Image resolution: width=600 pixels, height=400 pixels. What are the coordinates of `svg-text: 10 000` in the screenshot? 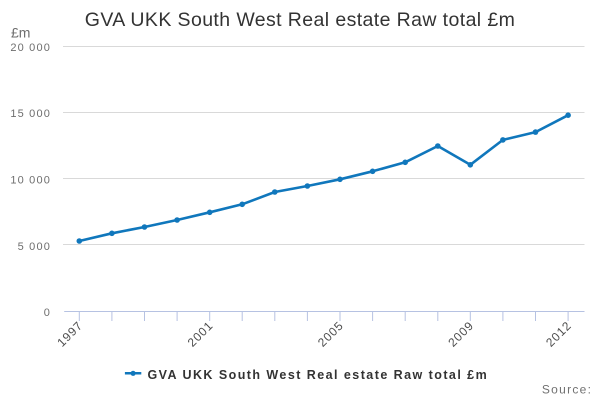 It's located at (30, 181).